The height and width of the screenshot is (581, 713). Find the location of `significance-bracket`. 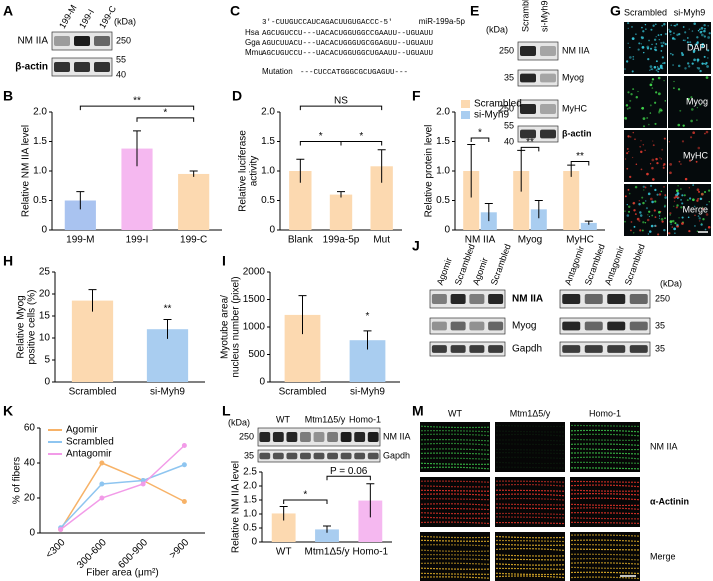

significance-bracket is located at coordinates (361, 143).